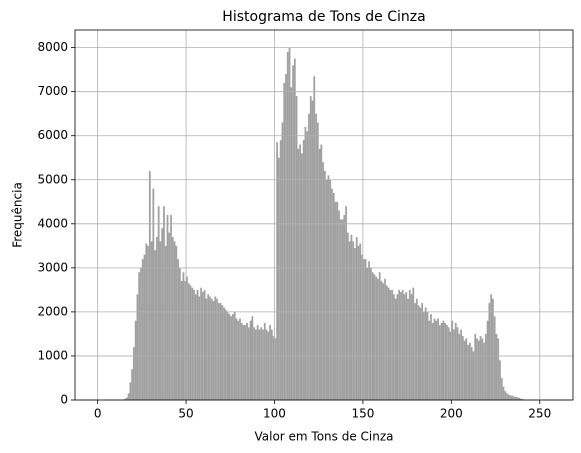 This screenshot has width=581, height=453. I want to click on x-tick-label: 100, so click(274, 414).